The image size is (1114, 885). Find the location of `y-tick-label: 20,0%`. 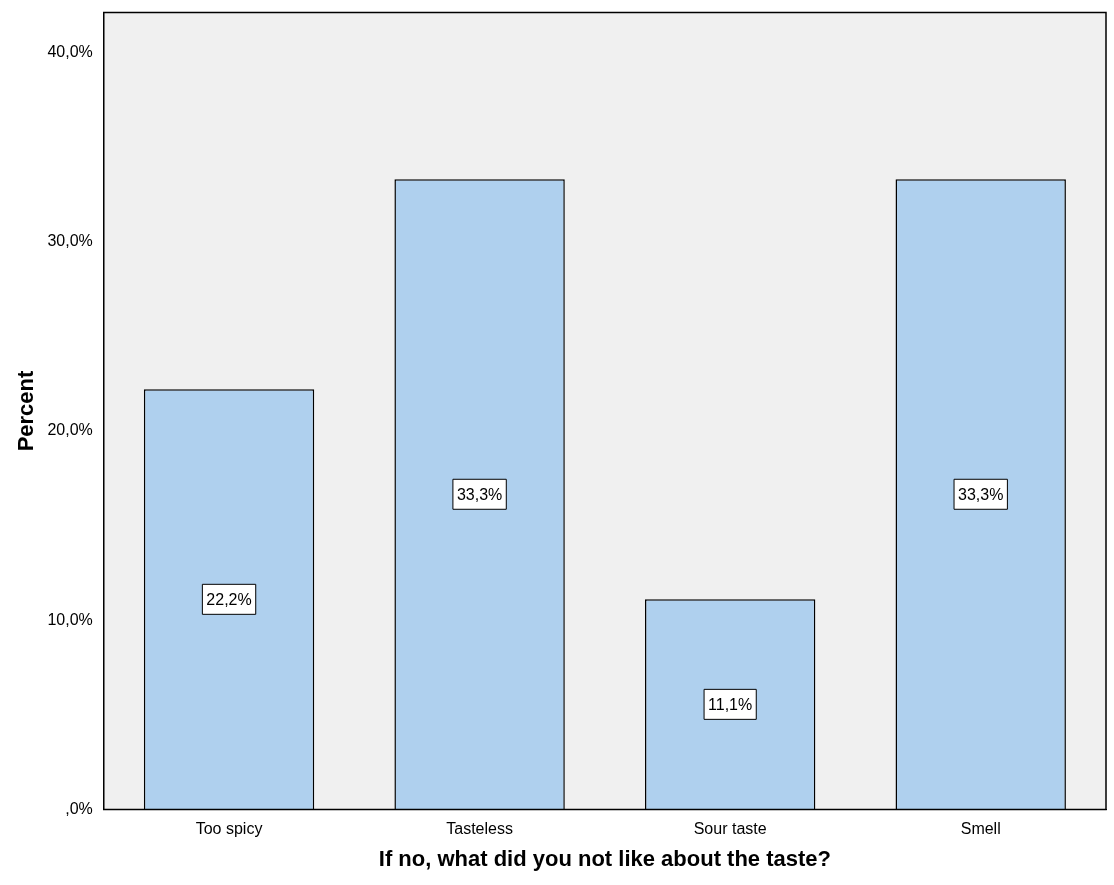

y-tick-label: 20,0% is located at coordinates (70, 430).